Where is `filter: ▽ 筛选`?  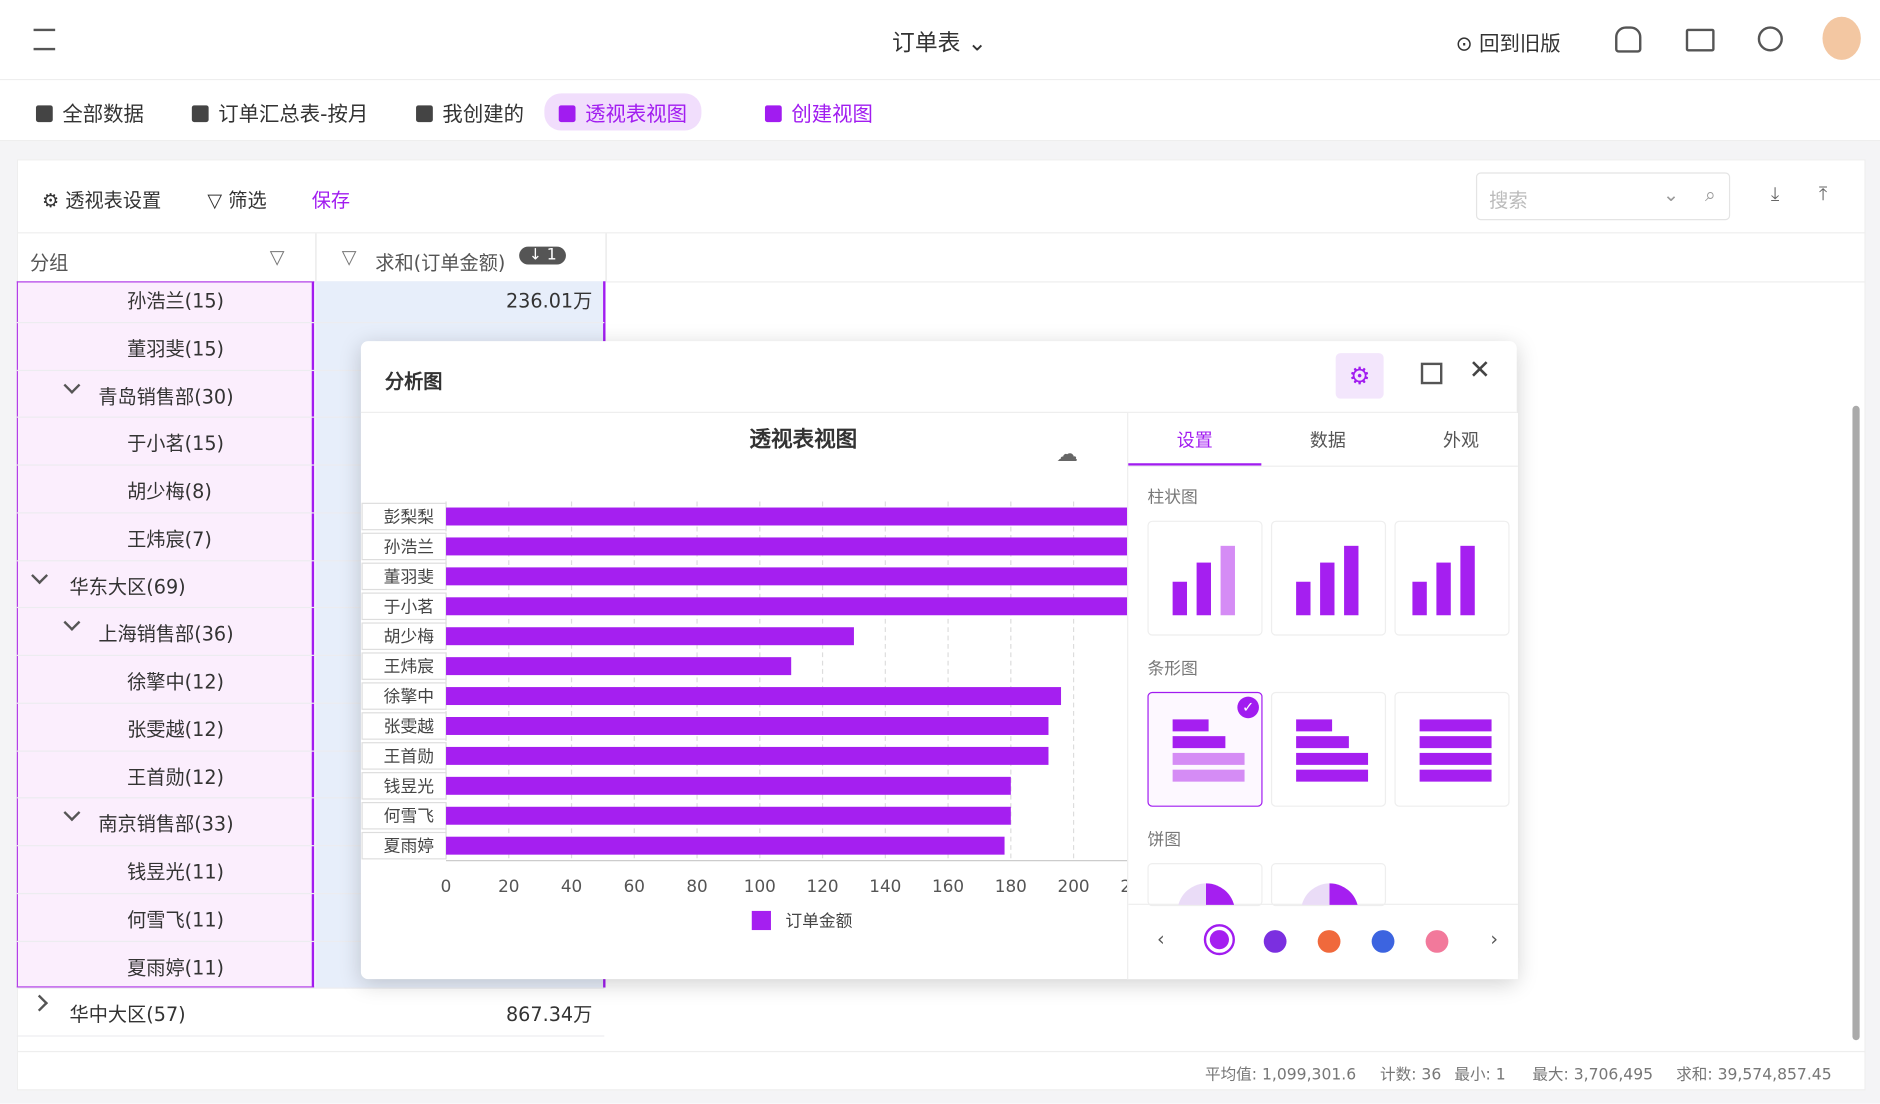 filter: ▽ 筛选 is located at coordinates (237, 200).